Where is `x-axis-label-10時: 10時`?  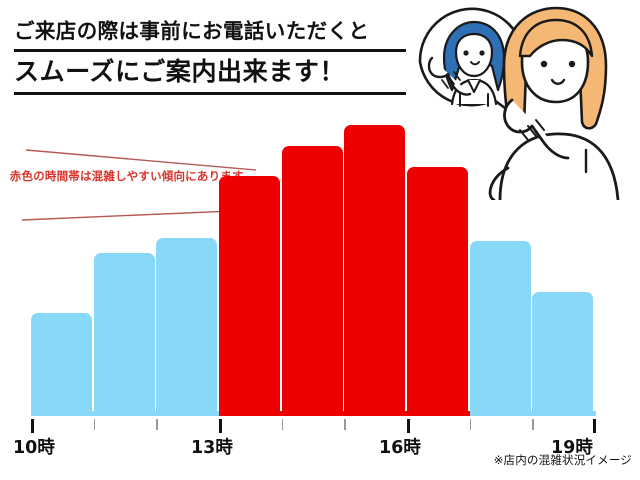
x-axis-label-10時: 10時 is located at coordinates (34, 448).